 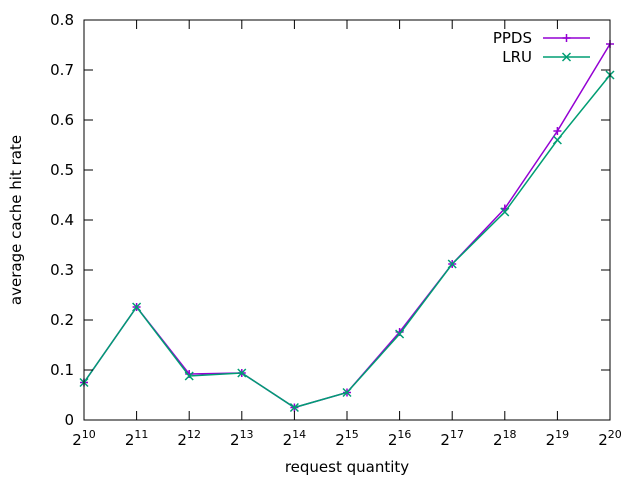 What do you see at coordinates (557, 131) in the screenshot?
I see `data-point-ppds` at bounding box center [557, 131].